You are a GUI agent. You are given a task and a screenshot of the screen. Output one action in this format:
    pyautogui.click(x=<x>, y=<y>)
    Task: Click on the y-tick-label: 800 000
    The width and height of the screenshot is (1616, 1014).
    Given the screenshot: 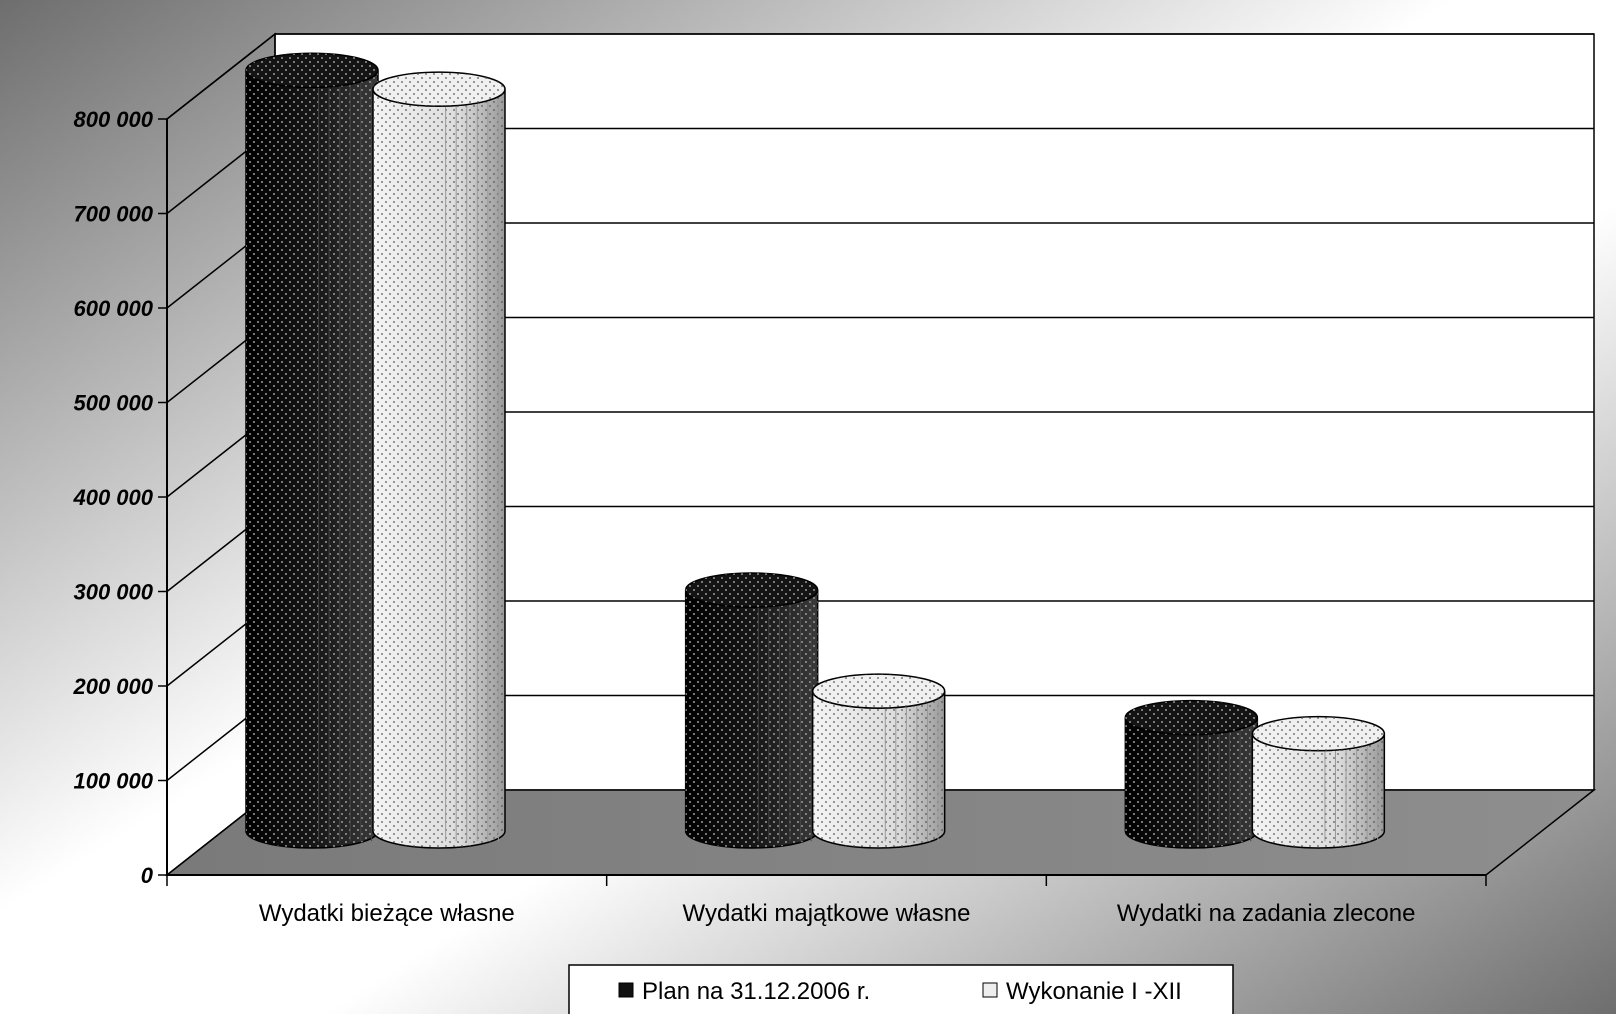 What is the action you would take?
    pyautogui.click(x=113, y=119)
    